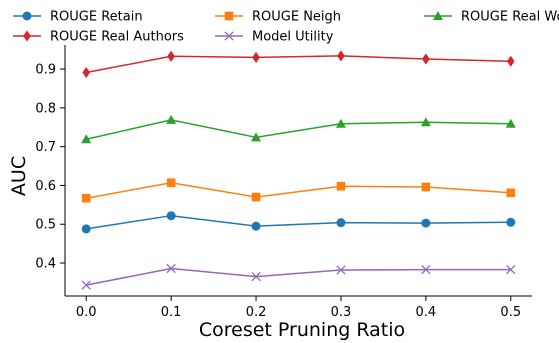  I want to click on series-circle, so click(298, 222).